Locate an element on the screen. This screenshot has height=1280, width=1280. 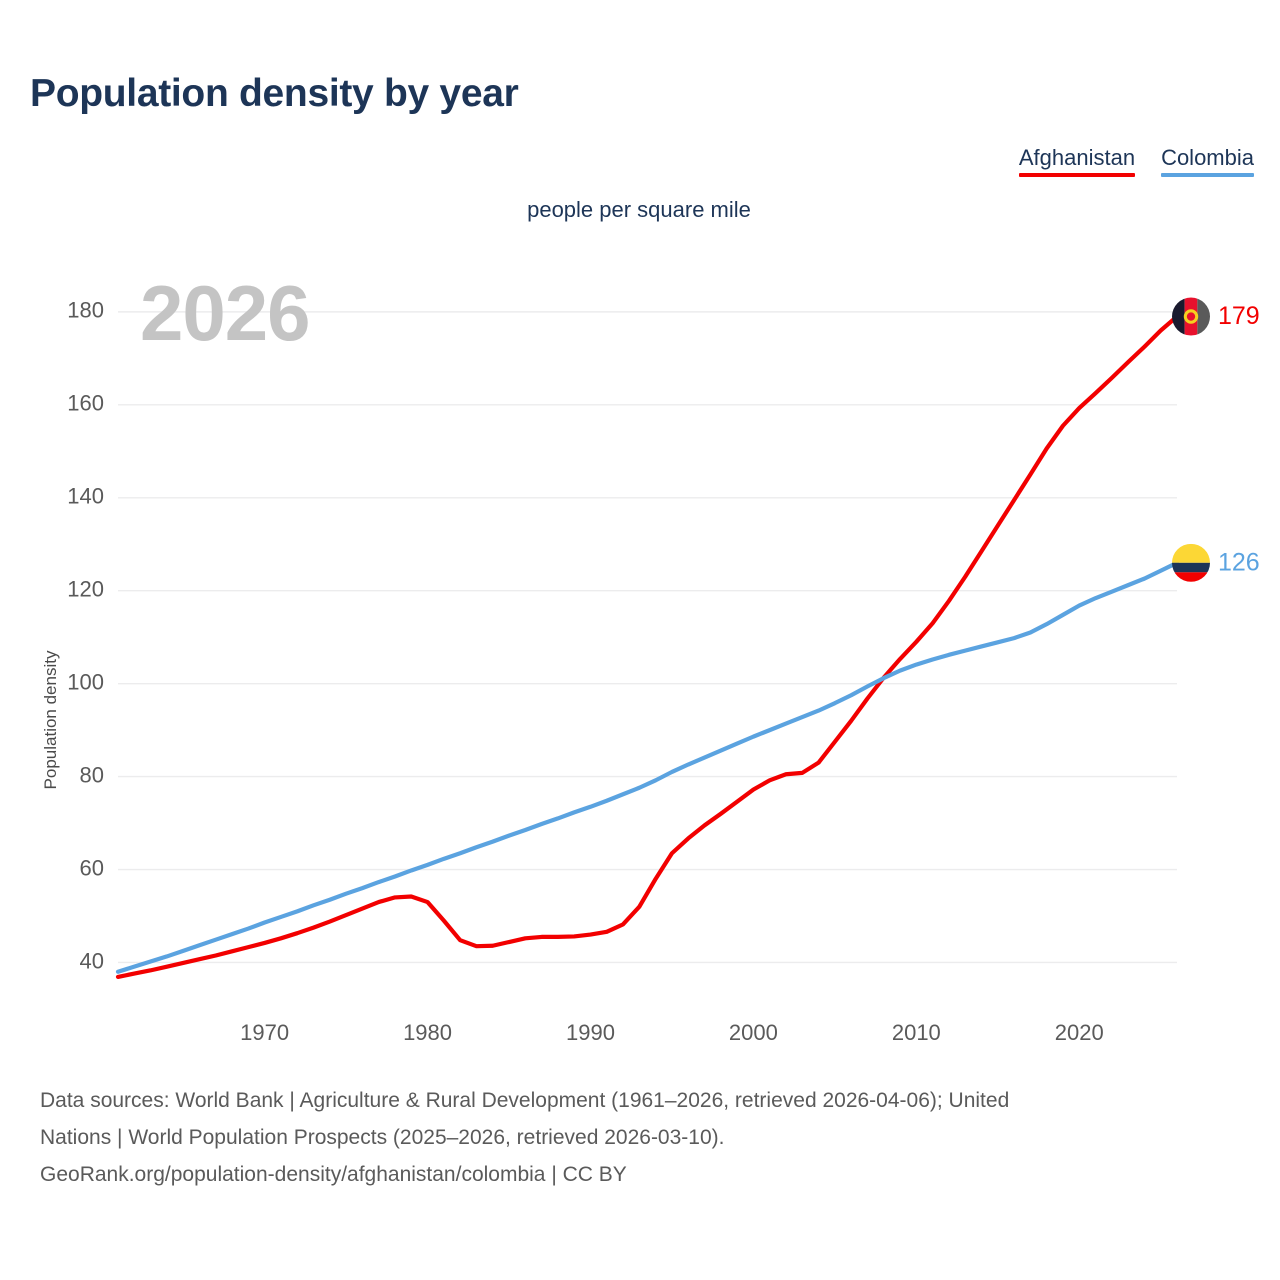
y-tick-label: 60 is located at coordinates (92, 867).